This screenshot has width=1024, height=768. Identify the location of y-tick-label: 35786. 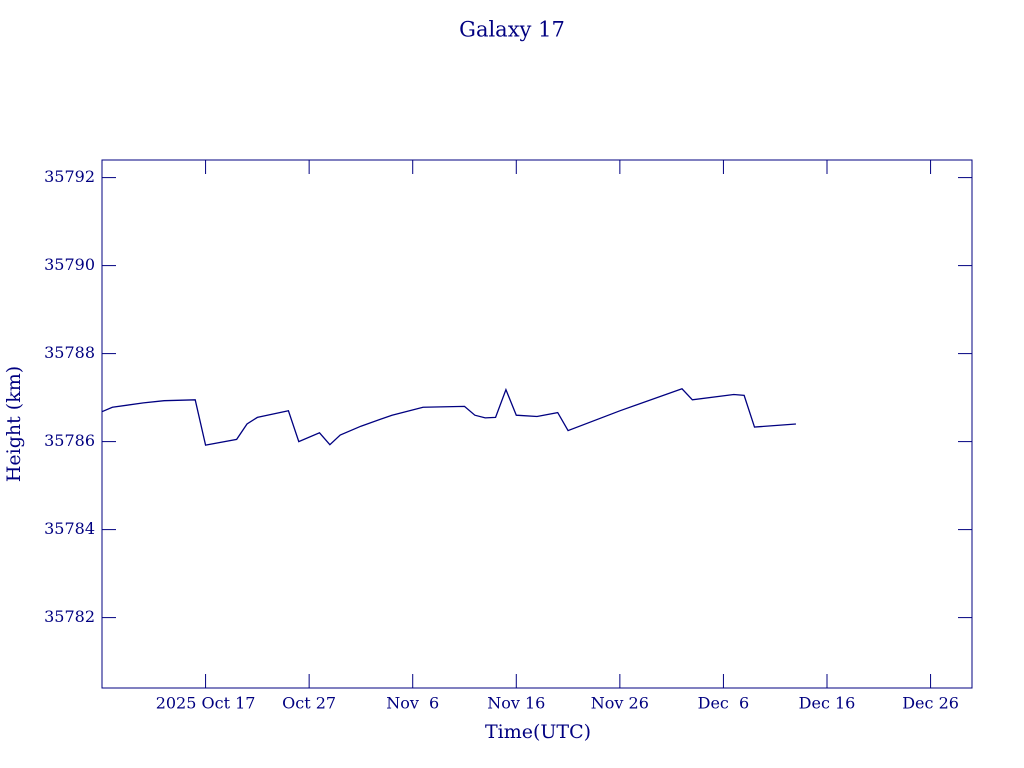
(69, 440).